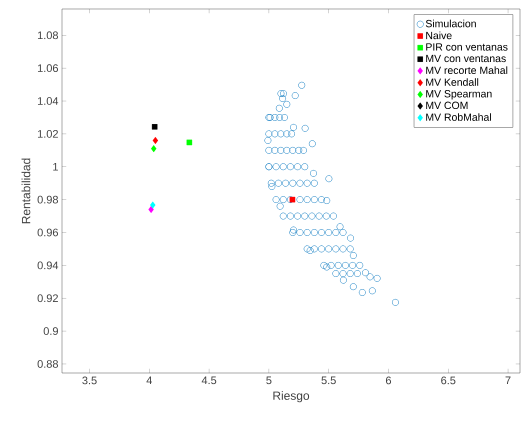 This screenshot has width=531, height=425. What do you see at coordinates (466, 58) in the screenshot?
I see `legend-label: MV con ventanas` at bounding box center [466, 58].